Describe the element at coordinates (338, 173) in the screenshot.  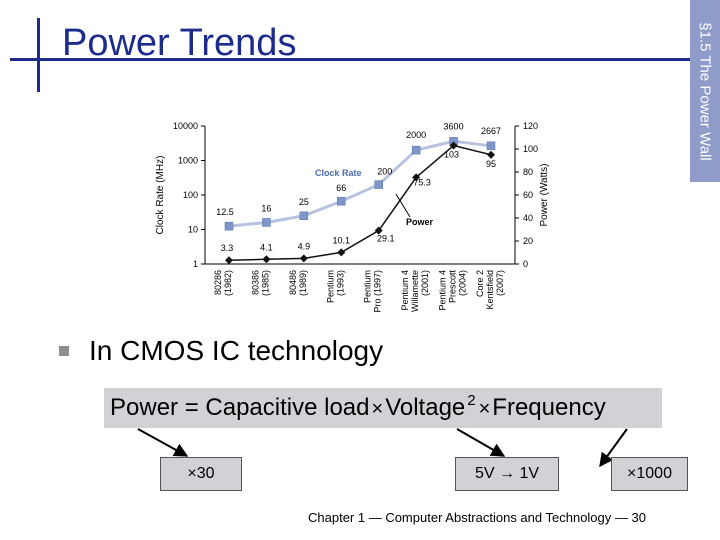
I see `series-label-clock-rate: Clock Rate` at that location.